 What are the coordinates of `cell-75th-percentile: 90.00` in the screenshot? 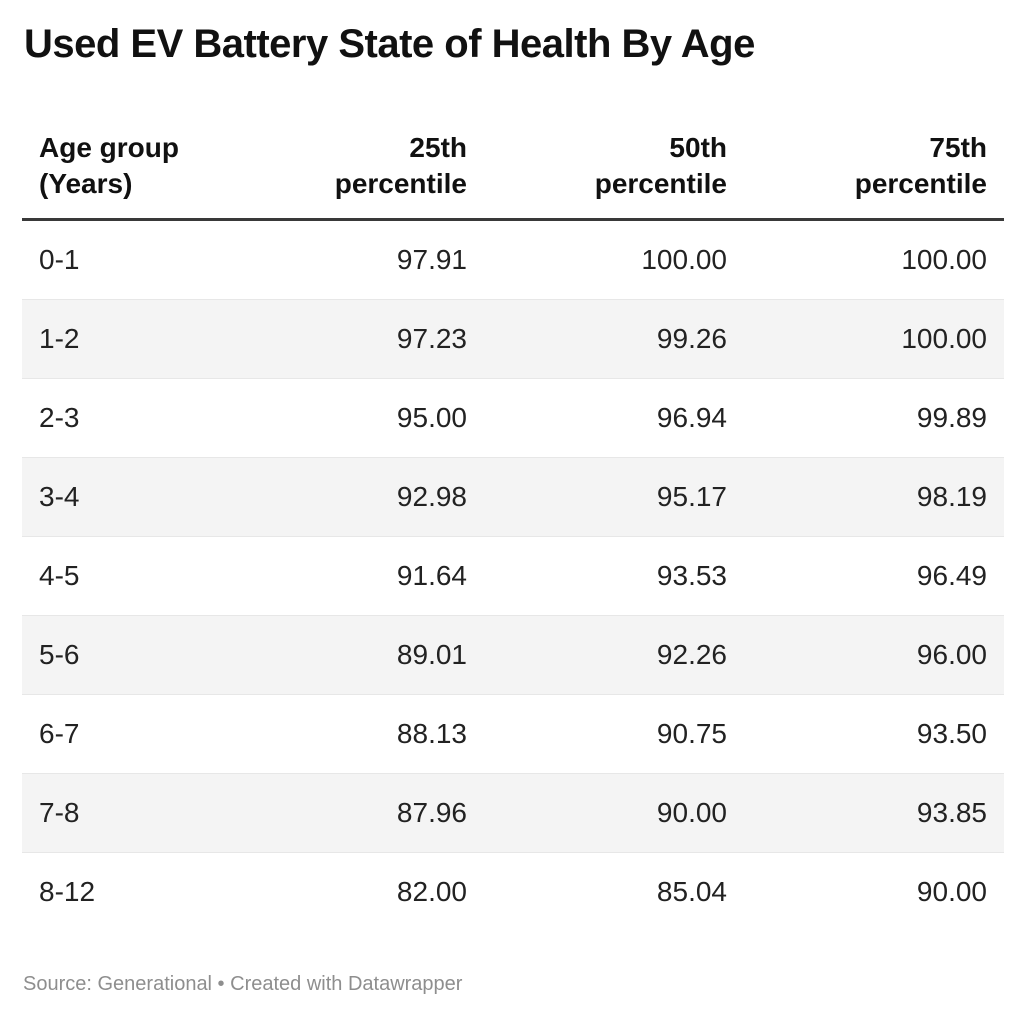 It's located at (951, 891).